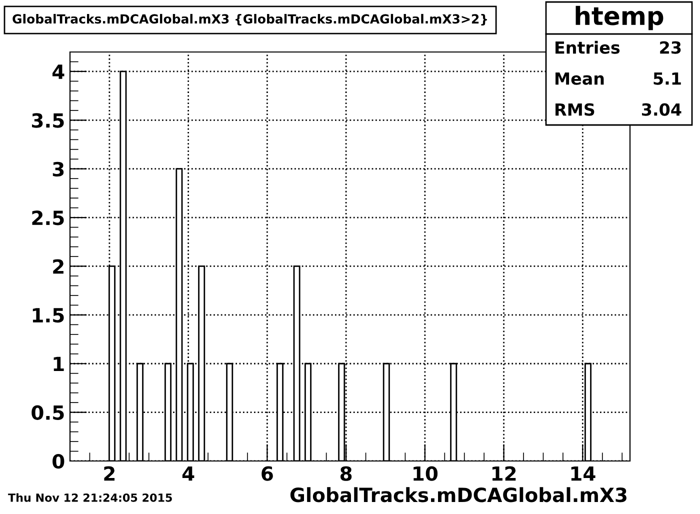  Describe the element at coordinates (620, 18) in the screenshot. I see `text: htemp` at that location.